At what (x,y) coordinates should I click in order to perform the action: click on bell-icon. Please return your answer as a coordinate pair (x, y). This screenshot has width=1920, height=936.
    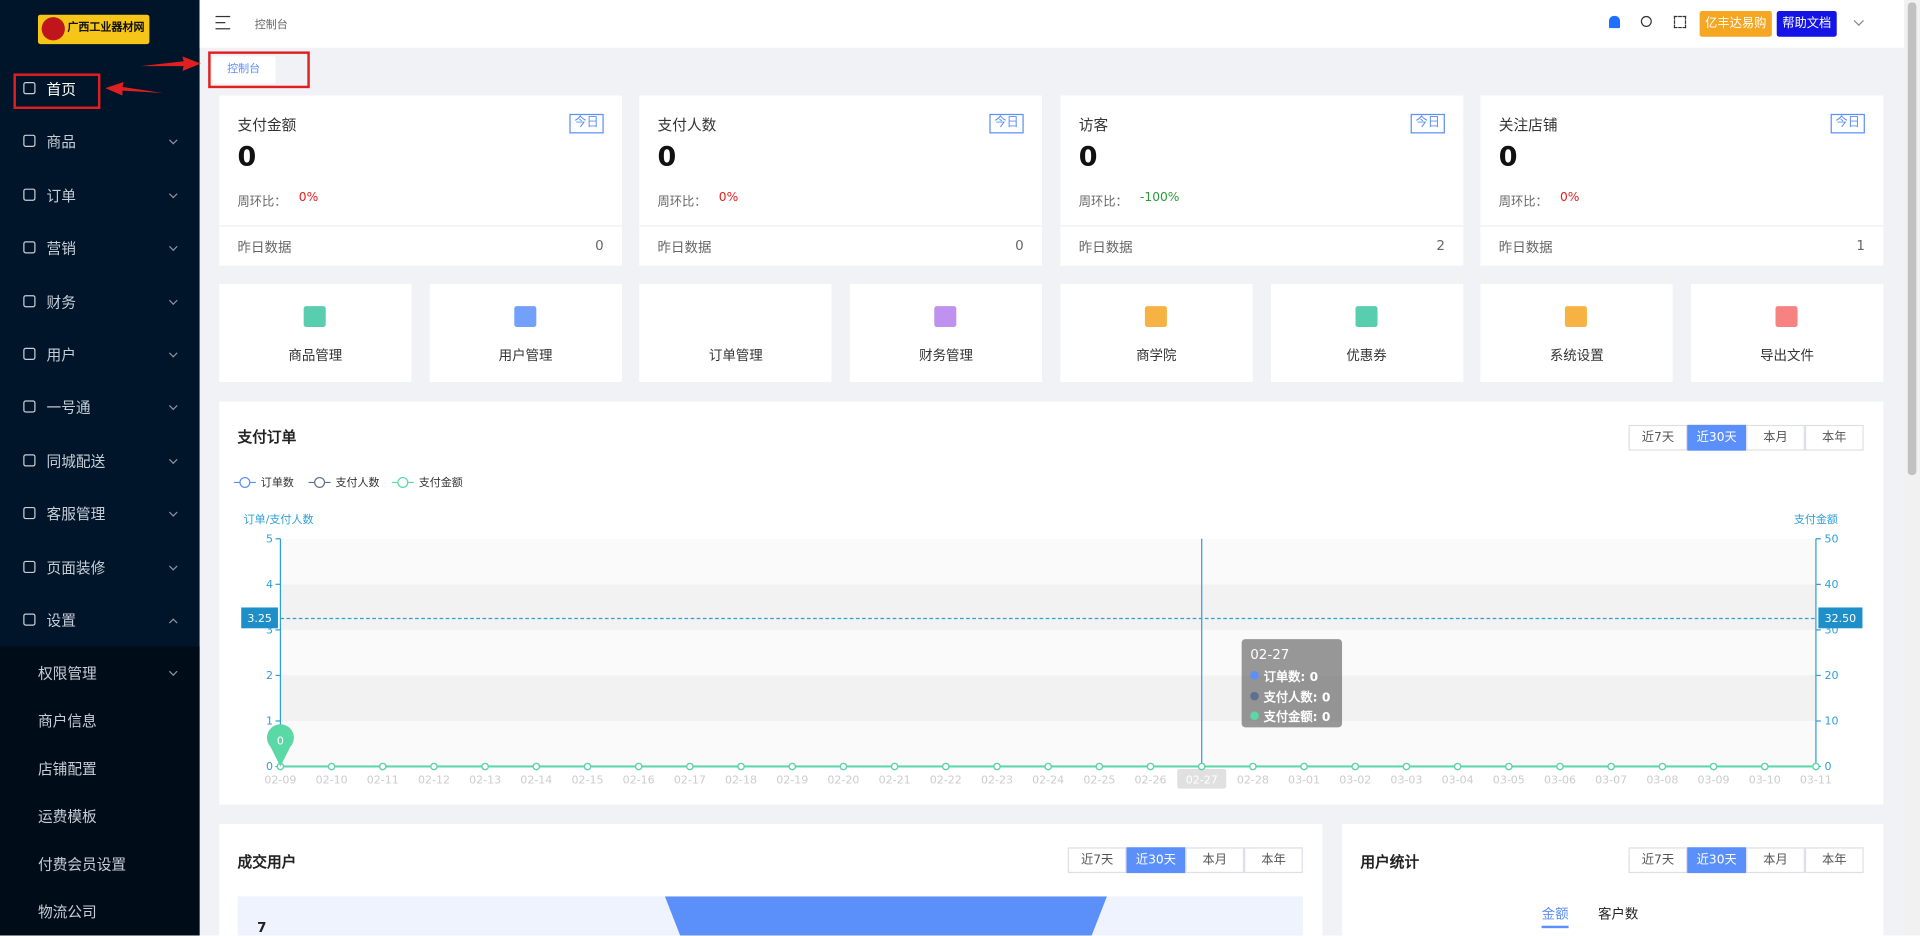
    Looking at the image, I should click on (1614, 22).